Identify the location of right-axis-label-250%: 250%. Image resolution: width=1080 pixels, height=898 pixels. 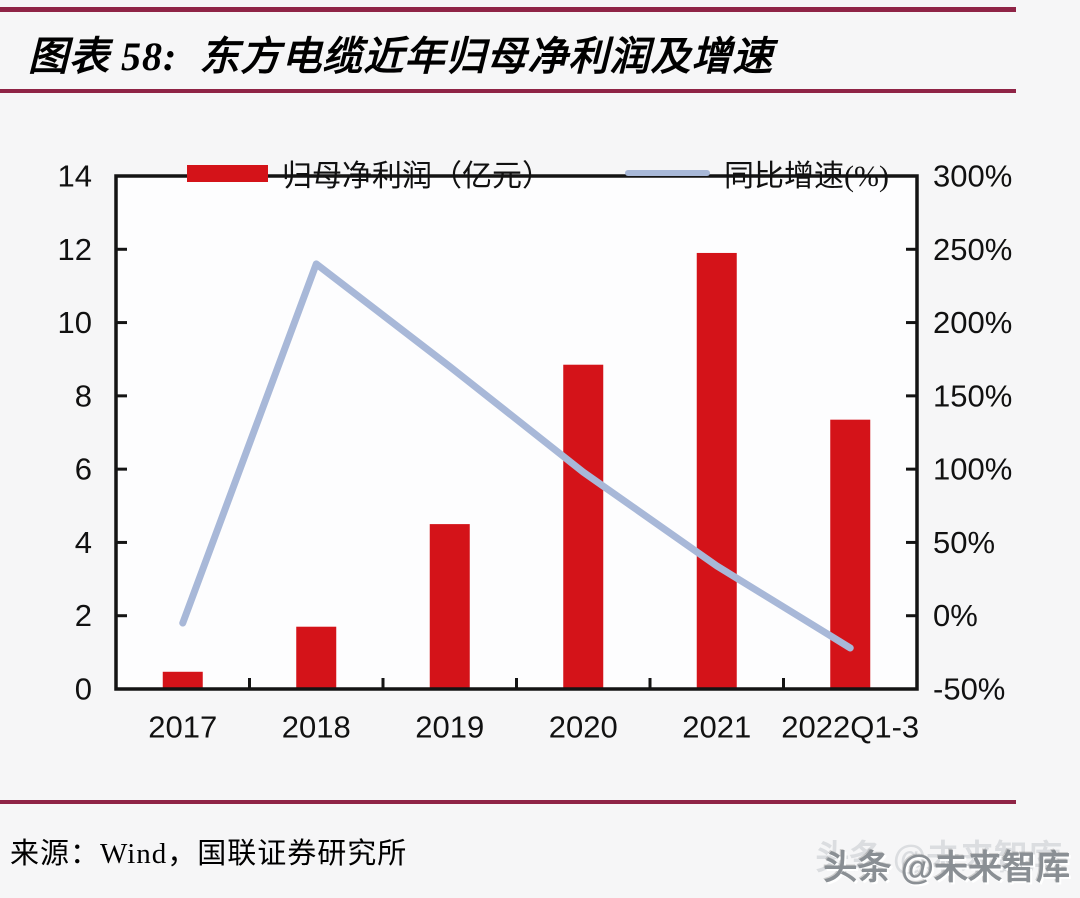
(972, 249).